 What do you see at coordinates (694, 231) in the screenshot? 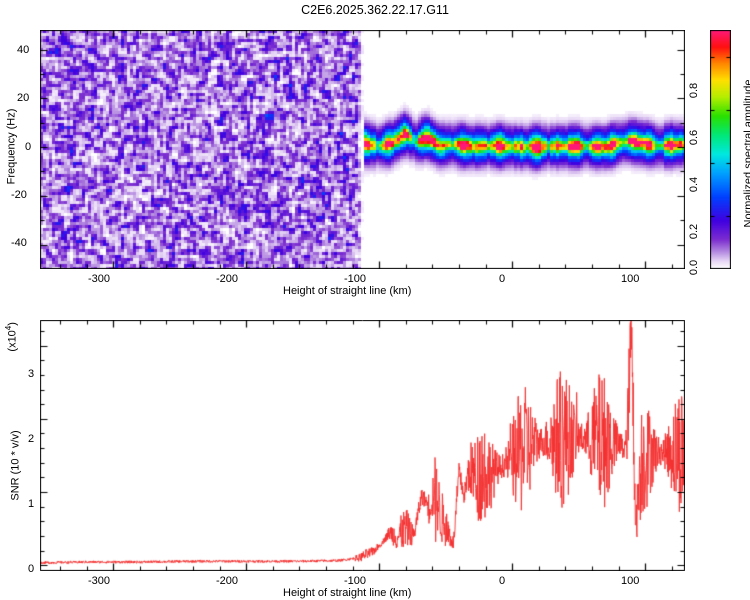
I see `colorbar-tick-label: 0.2` at bounding box center [694, 231].